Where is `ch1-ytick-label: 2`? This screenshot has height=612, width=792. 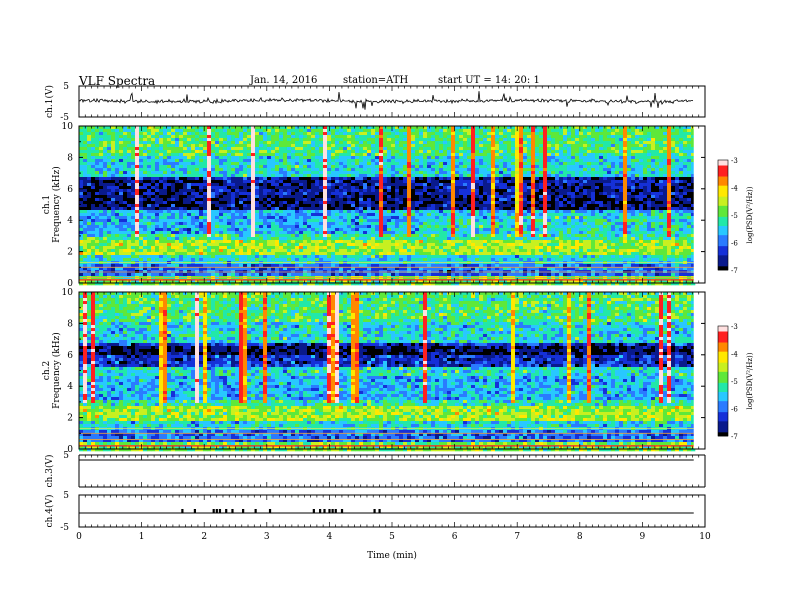 ch1-ytick-label: 2 is located at coordinates (70, 253).